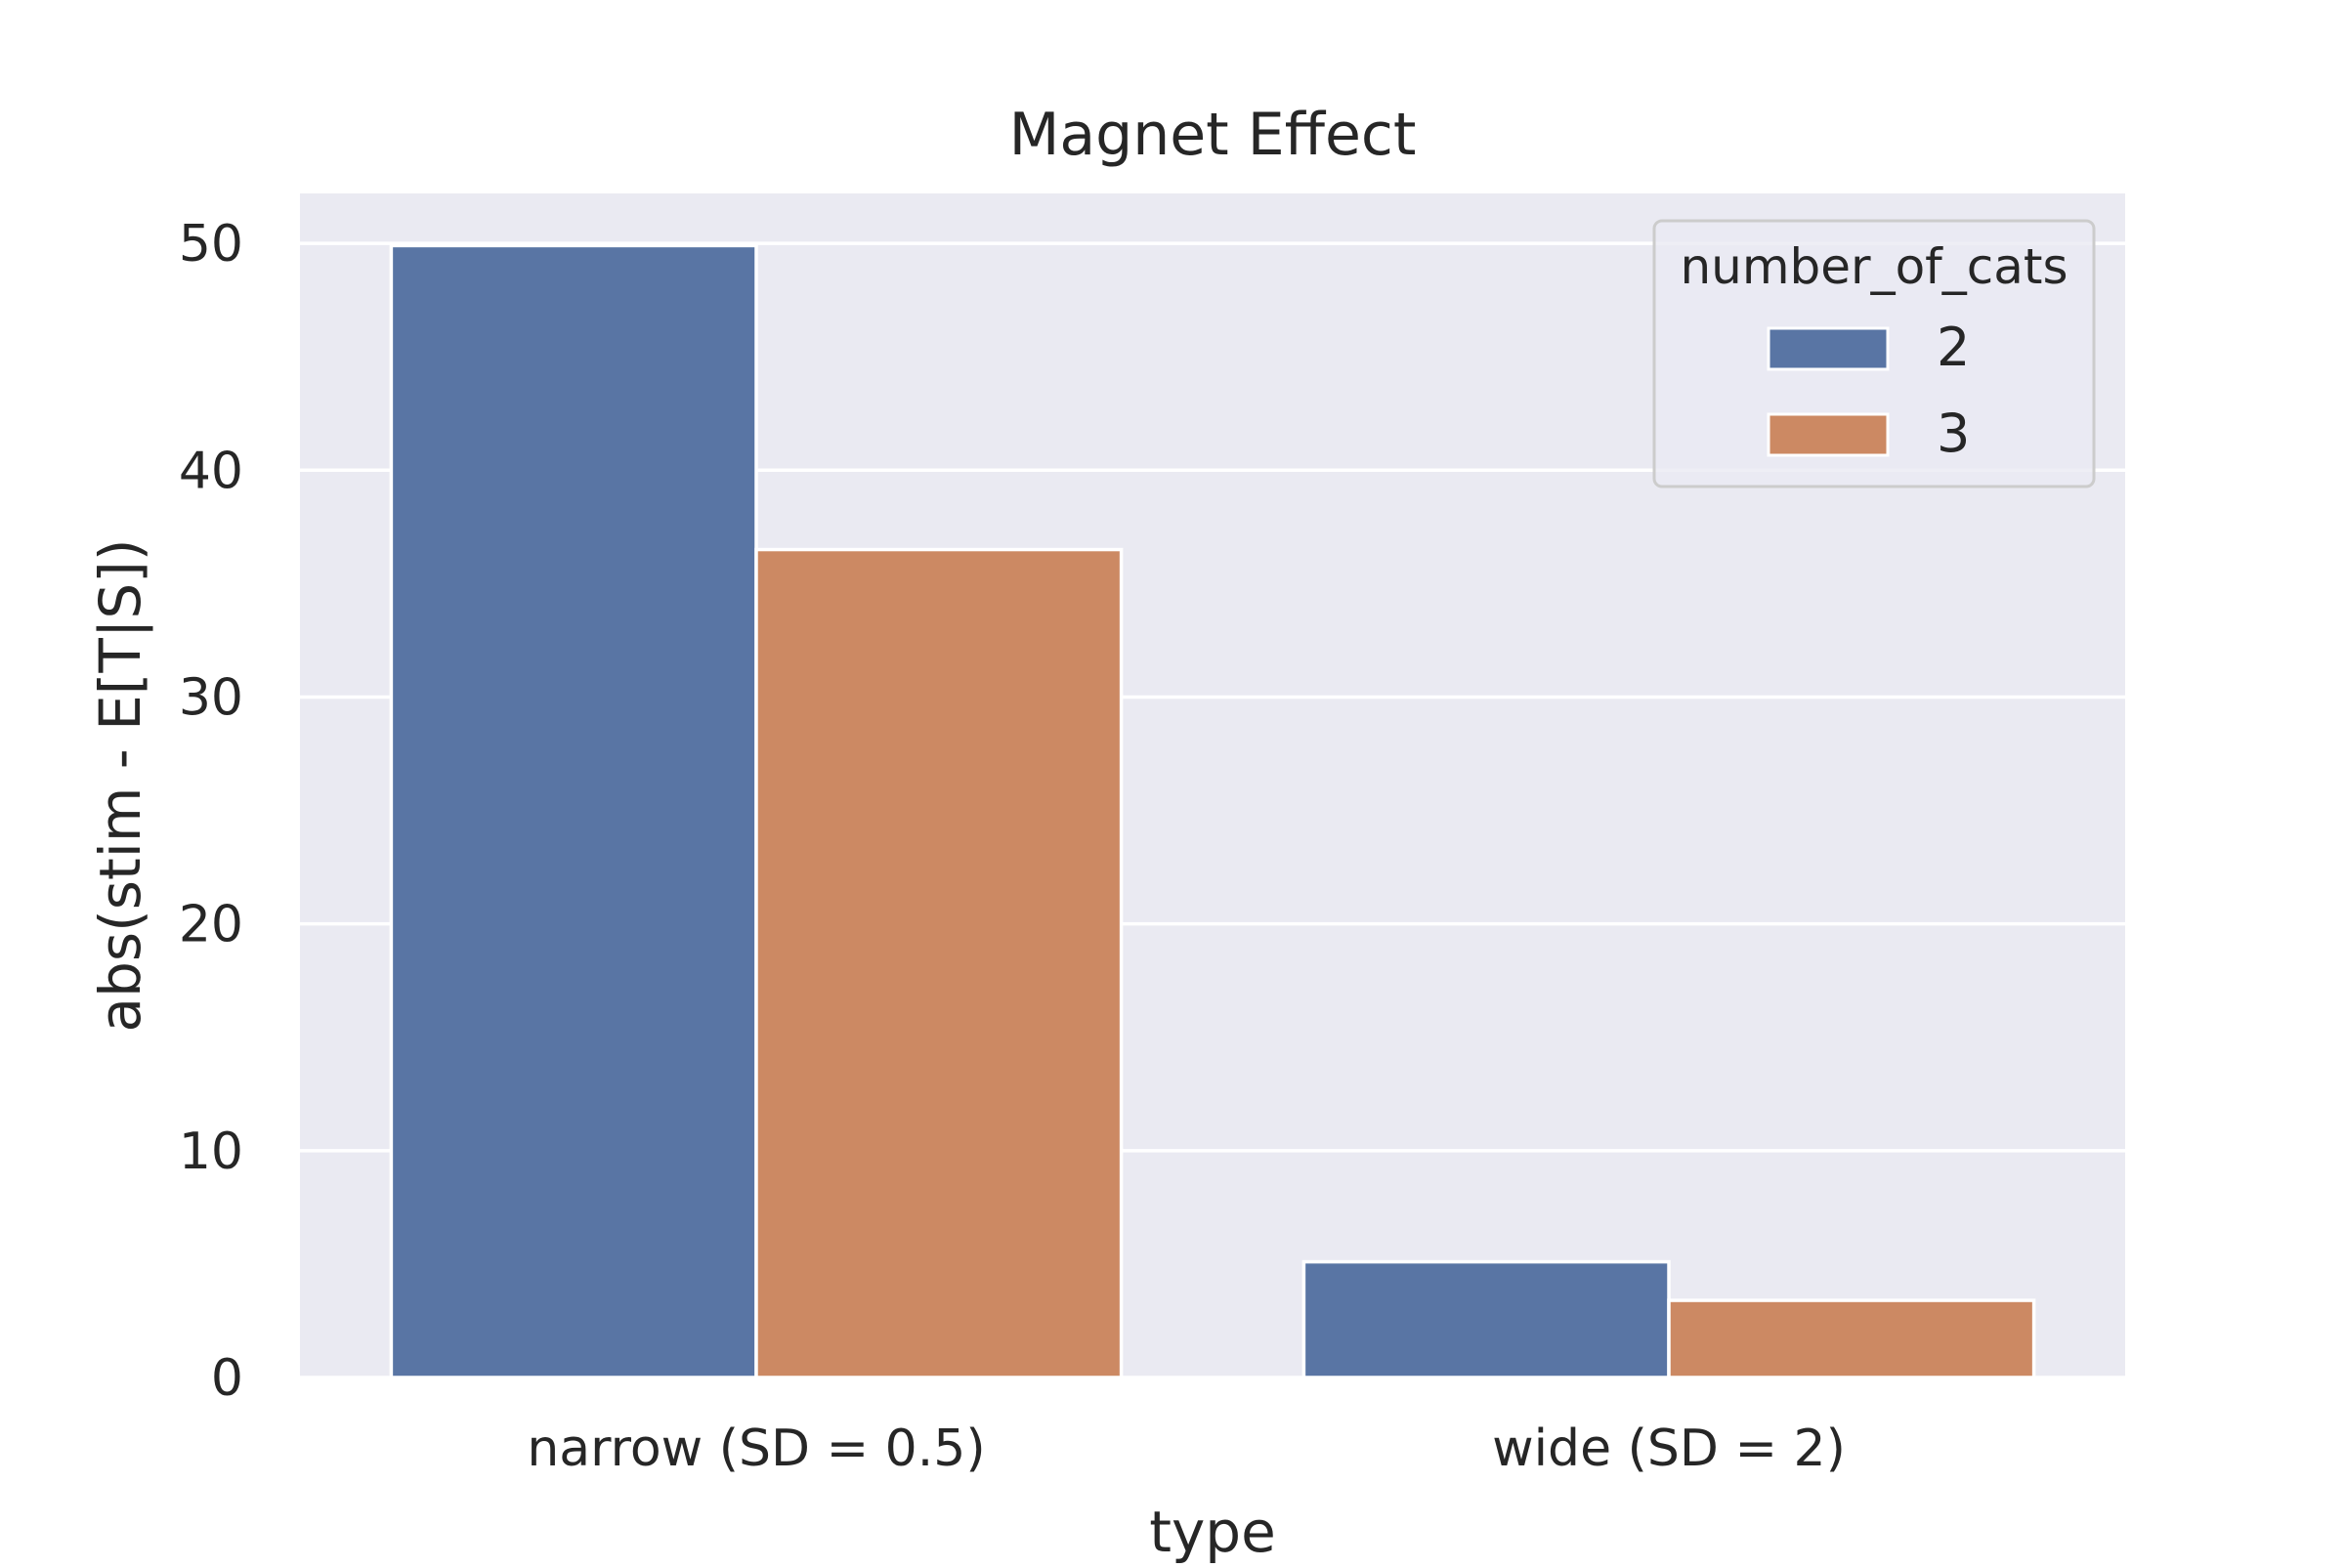 The image size is (2345, 1568). Describe the element at coordinates (211, 471) in the screenshot. I see `y-tick-label-40: 40` at that location.